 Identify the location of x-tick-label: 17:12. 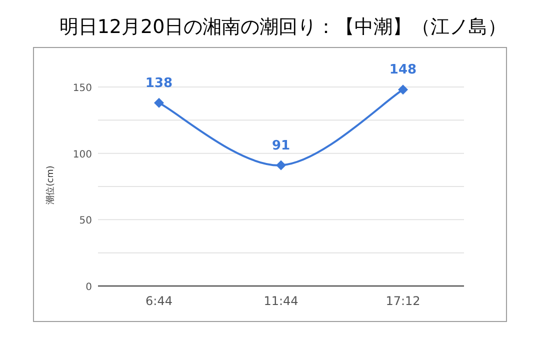
(403, 301).